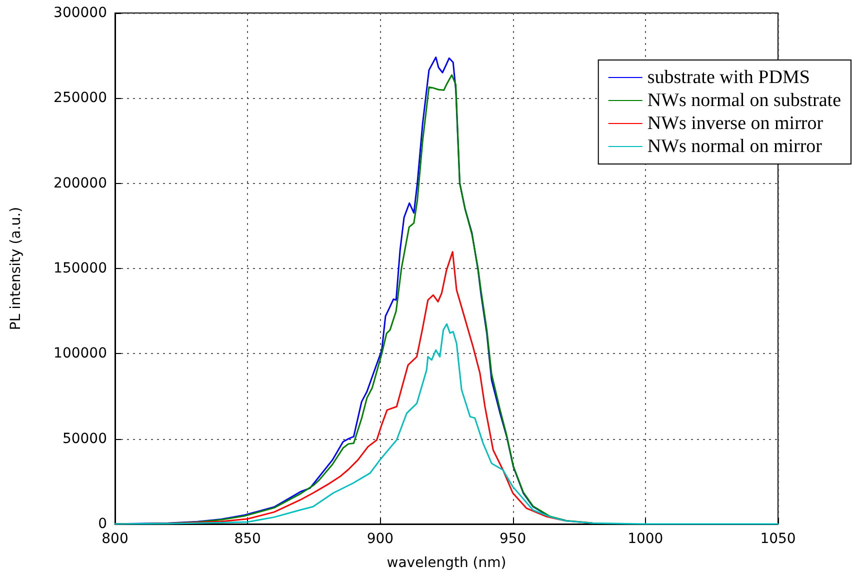 The width and height of the screenshot is (857, 581). What do you see at coordinates (16, 268) in the screenshot?
I see `y-axis-title: PL intensity (a.u.)` at bounding box center [16, 268].